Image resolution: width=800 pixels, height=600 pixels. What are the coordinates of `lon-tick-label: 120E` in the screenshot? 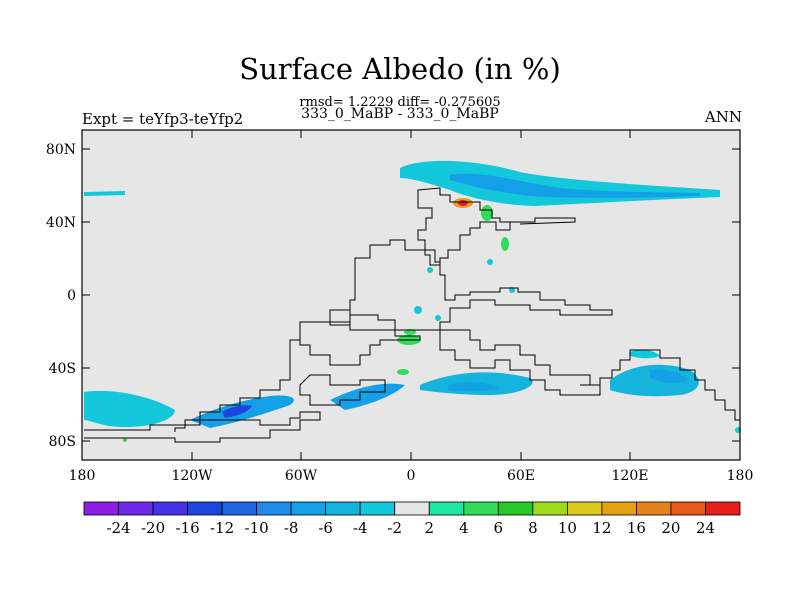 It's located at (630, 476).